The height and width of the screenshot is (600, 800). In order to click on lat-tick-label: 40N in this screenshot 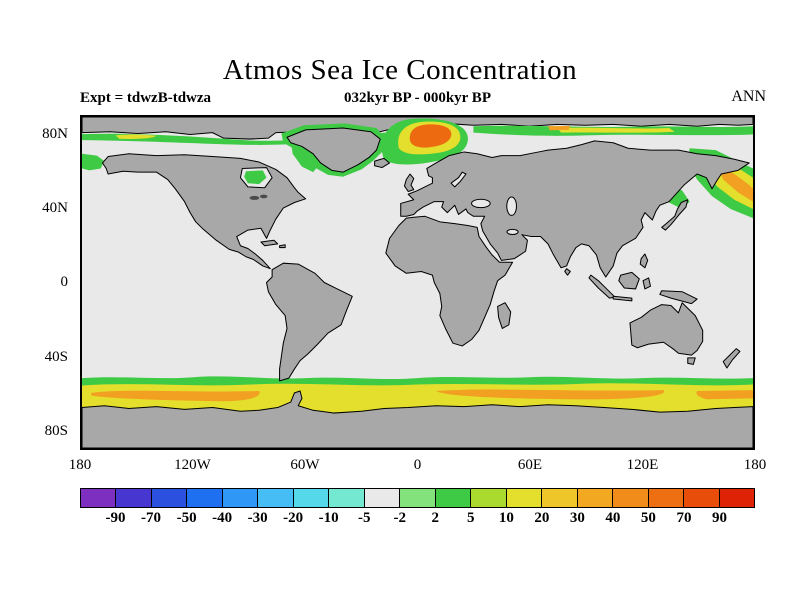, I will do `click(55, 208)`.